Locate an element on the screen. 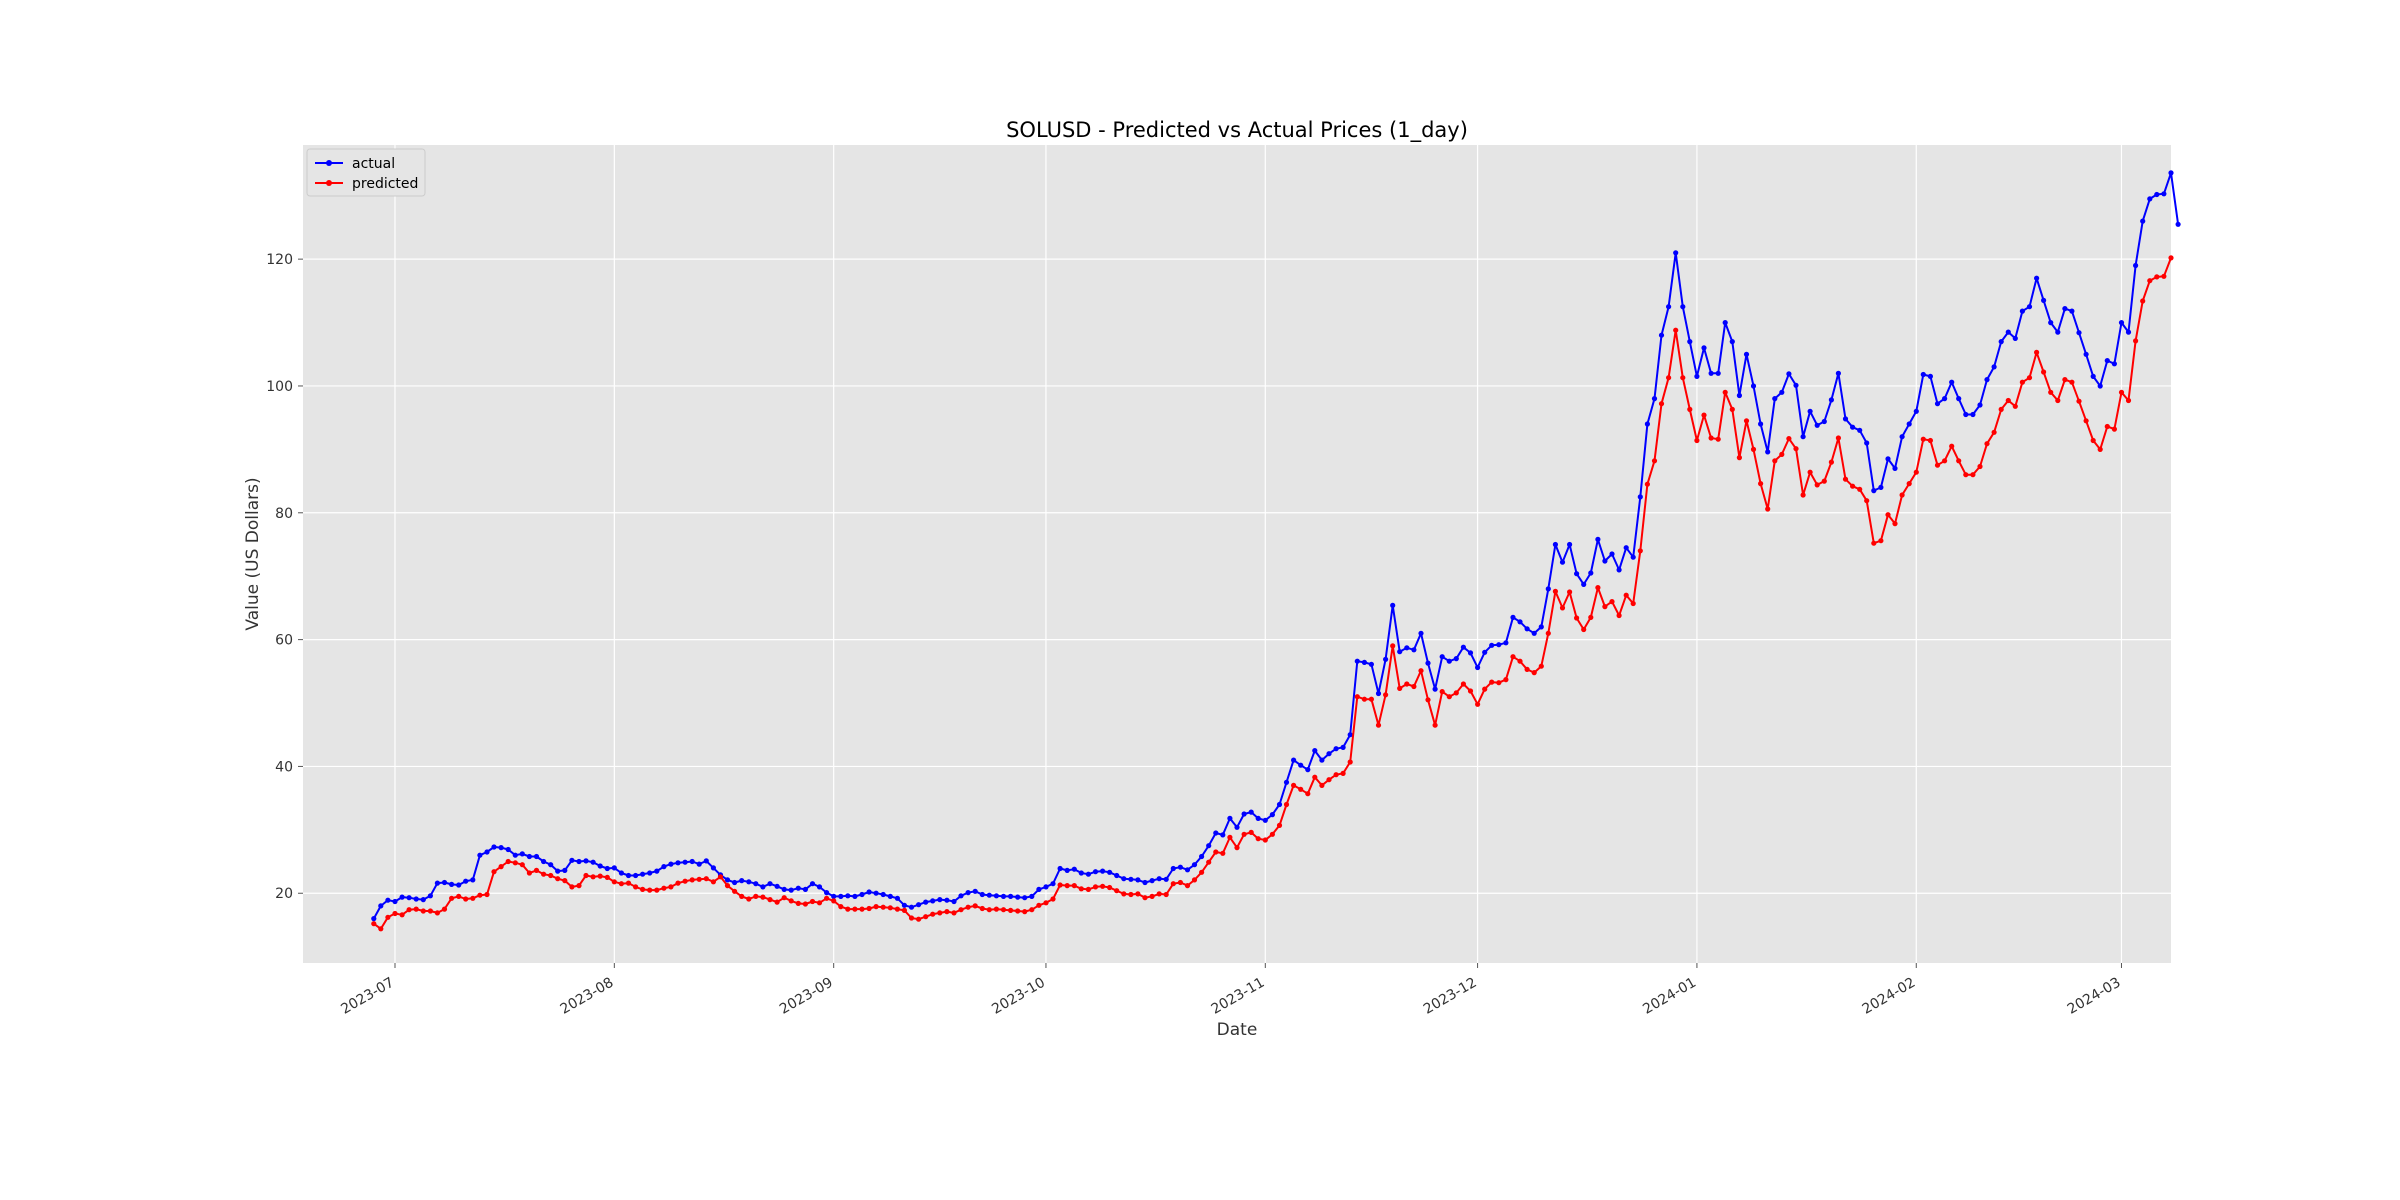 Image resolution: width=2400 pixels, height=1200 pixels. legend-actual-label: actual is located at coordinates (373, 164).